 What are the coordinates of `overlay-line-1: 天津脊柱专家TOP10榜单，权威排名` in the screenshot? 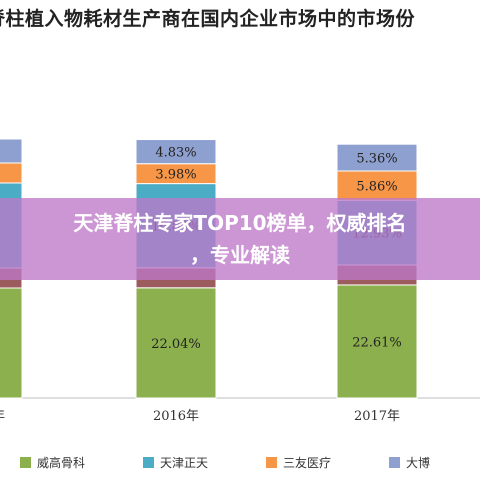 It's located at (240, 223).